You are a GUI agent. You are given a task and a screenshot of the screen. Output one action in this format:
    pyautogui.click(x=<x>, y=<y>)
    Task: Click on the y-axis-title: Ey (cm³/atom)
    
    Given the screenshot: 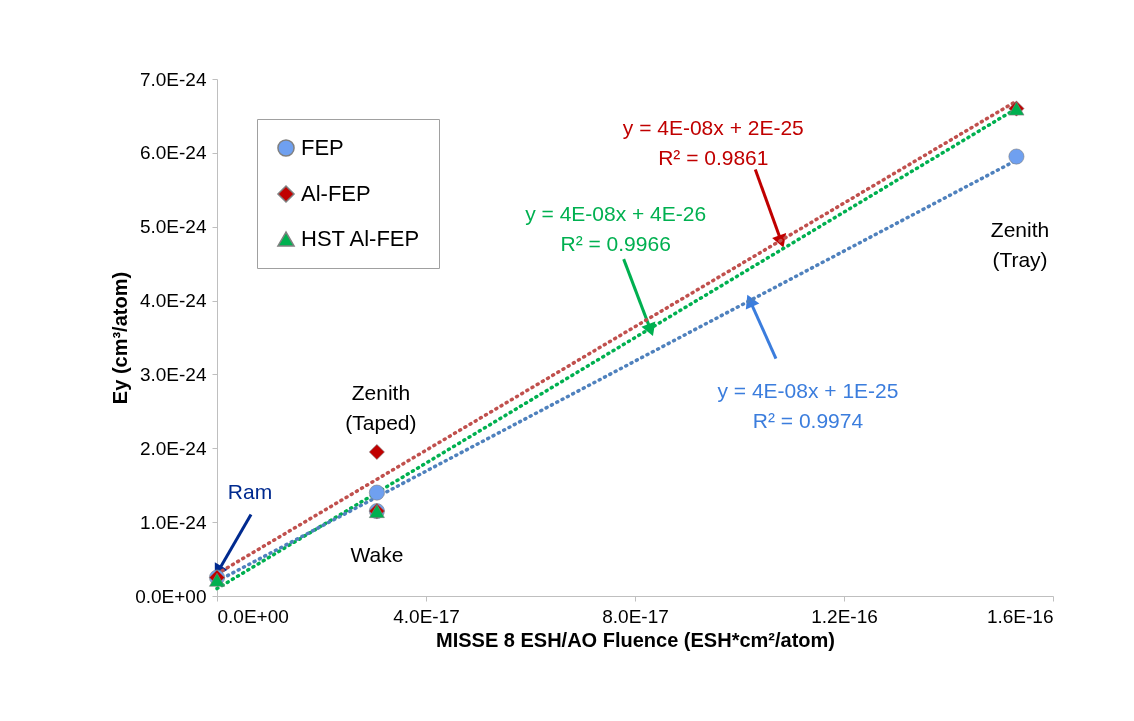 What is the action you would take?
    pyautogui.click(x=120, y=338)
    